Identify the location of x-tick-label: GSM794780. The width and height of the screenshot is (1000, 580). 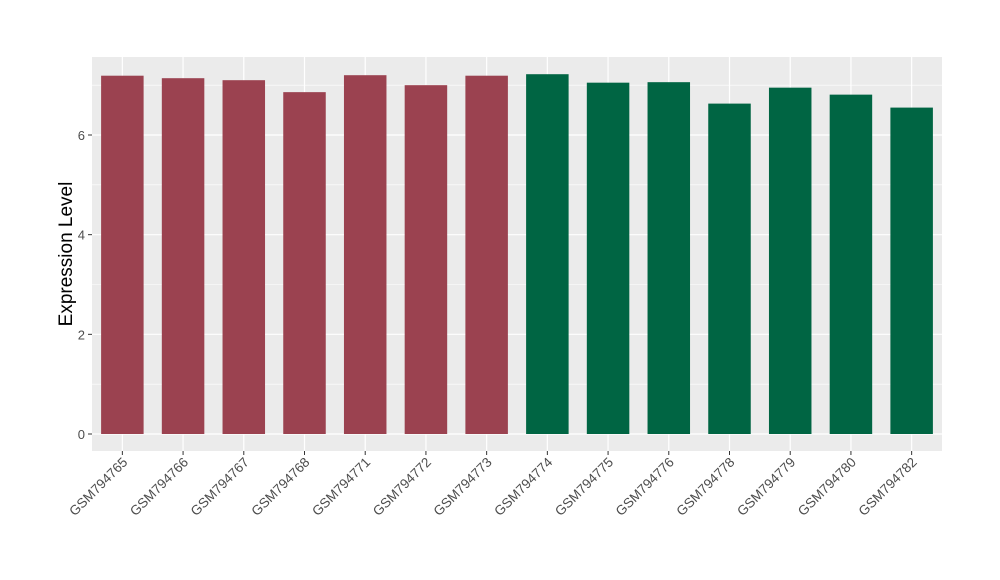
(827, 487).